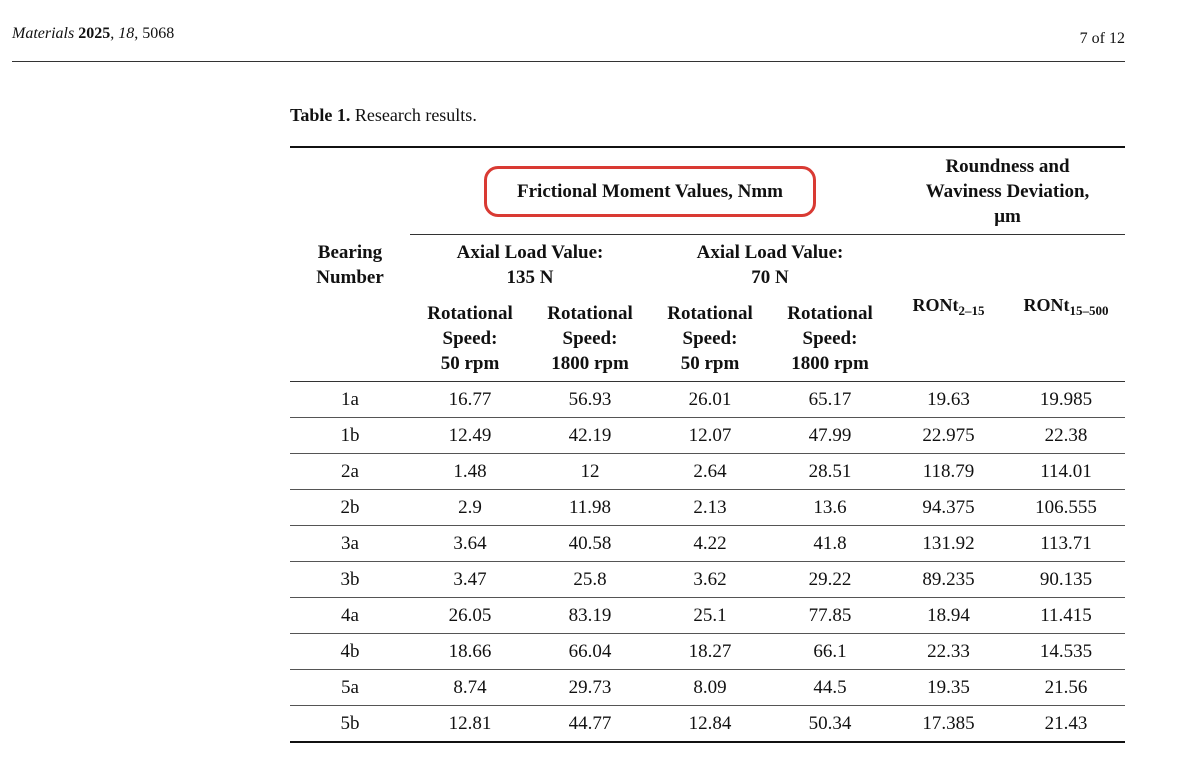 This screenshot has width=1200, height=765. What do you see at coordinates (590, 435) in the screenshot?
I see `value-cell: 42.19` at bounding box center [590, 435].